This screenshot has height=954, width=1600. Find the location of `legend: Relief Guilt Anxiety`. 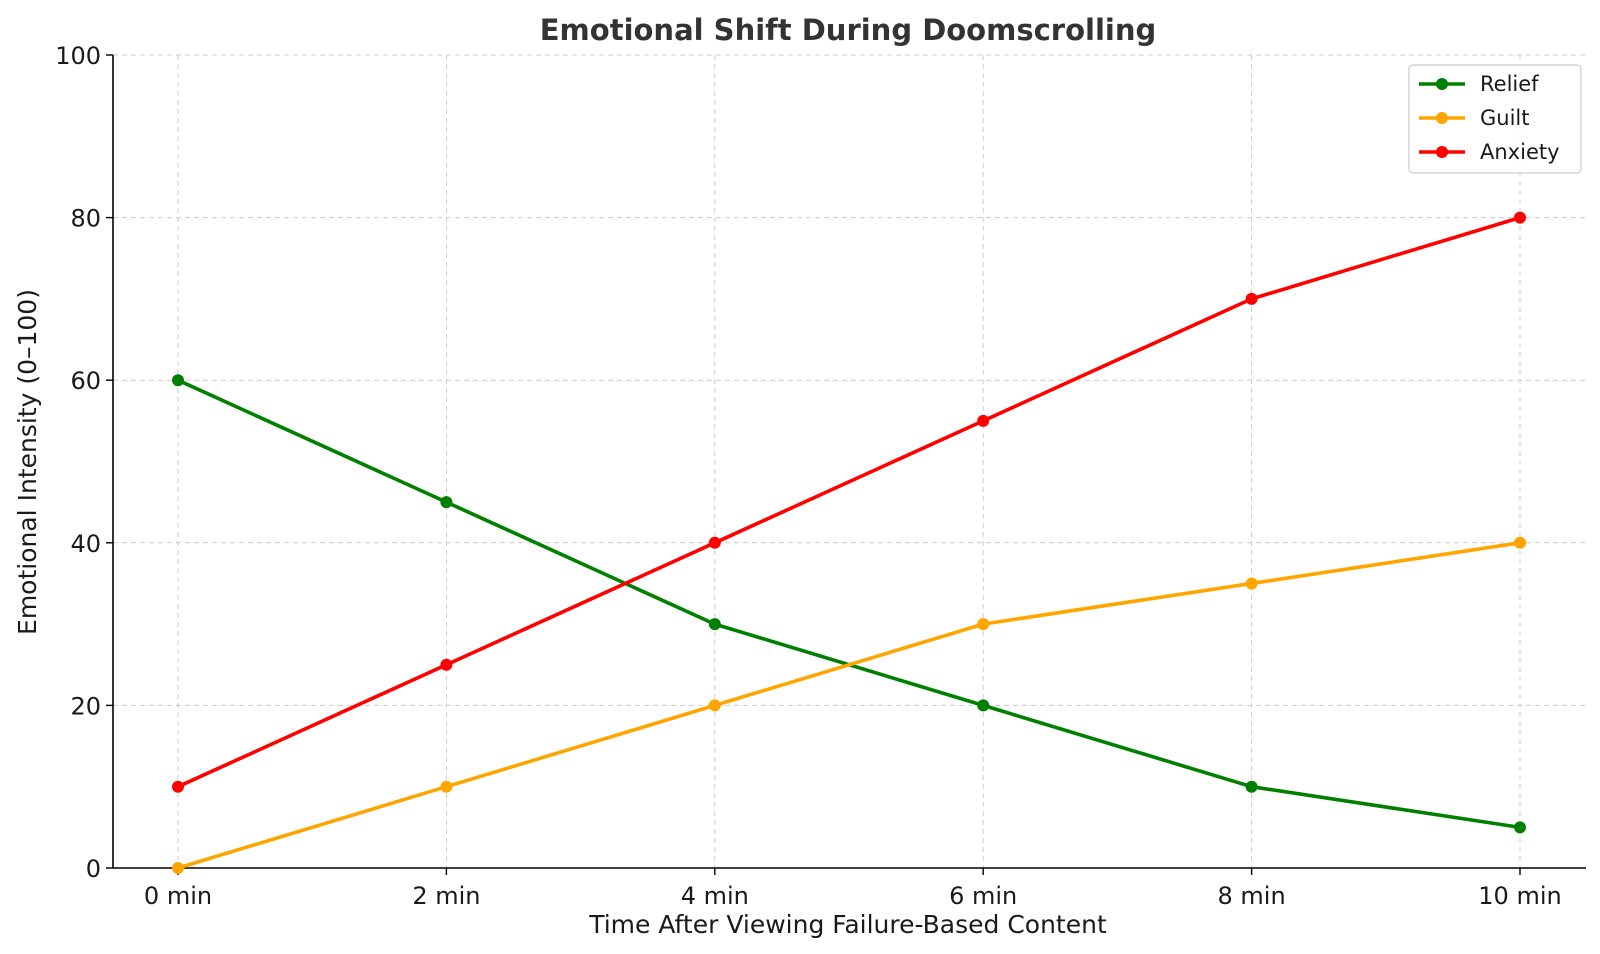

legend: Relief Guilt Anxiety is located at coordinates (1495, 119).